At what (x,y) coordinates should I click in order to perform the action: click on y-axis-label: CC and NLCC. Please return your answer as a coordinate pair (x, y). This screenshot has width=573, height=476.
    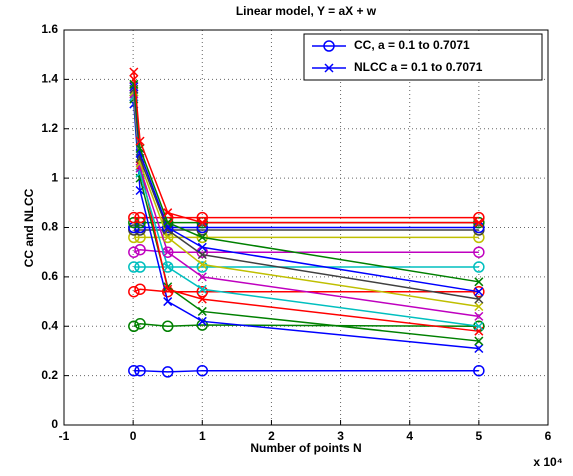
    Looking at the image, I should click on (29, 227).